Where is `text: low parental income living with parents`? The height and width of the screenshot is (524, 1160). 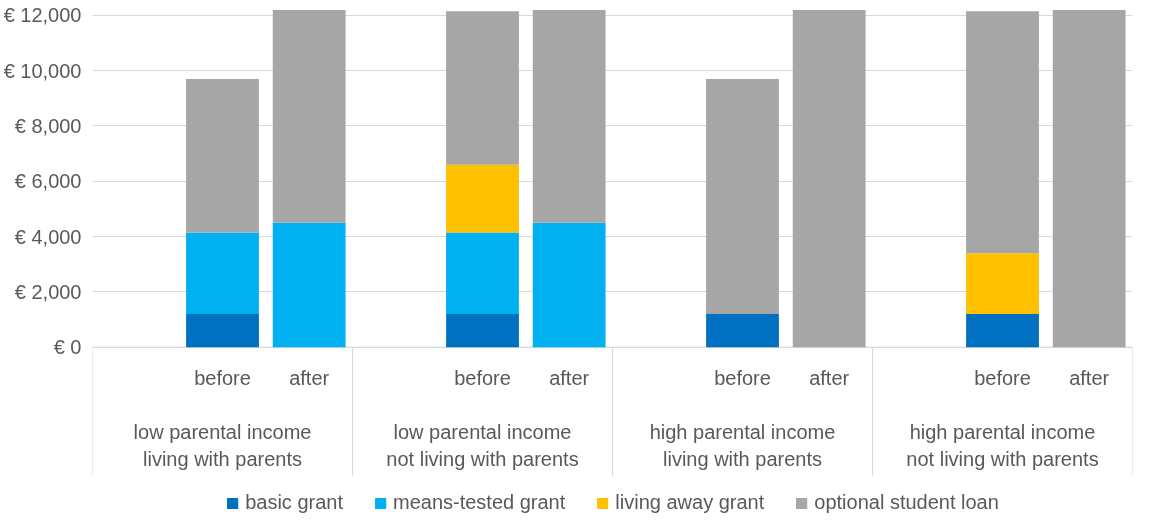 text: low parental income living with parents is located at coordinates (222, 445).